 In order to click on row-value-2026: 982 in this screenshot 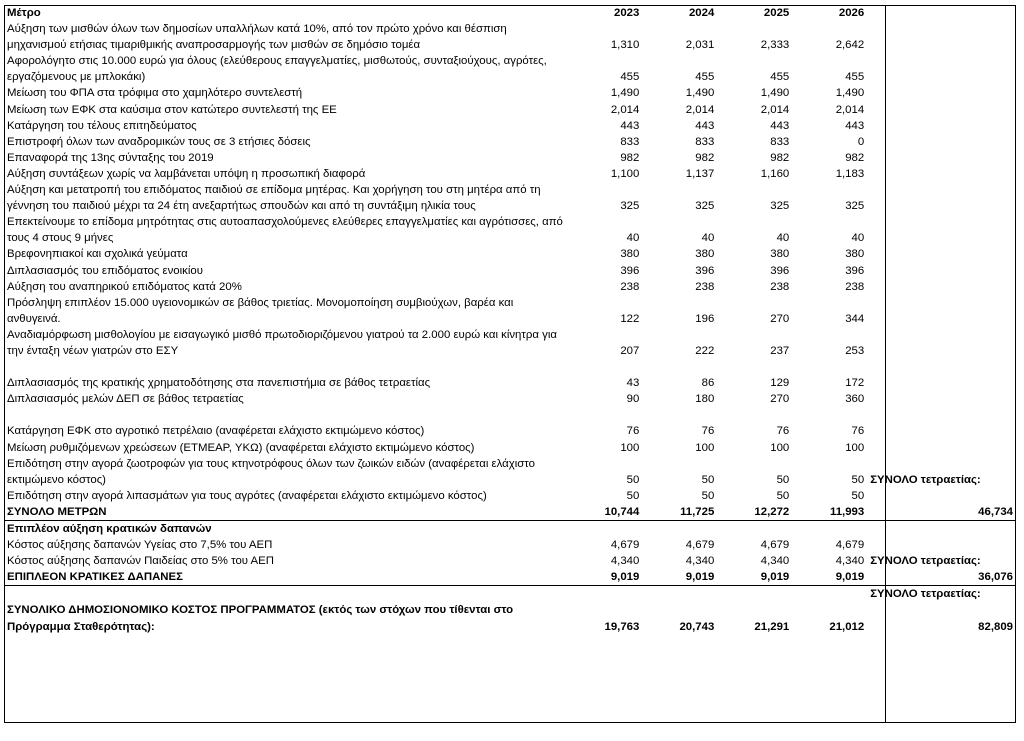, I will do `click(855, 157)`.